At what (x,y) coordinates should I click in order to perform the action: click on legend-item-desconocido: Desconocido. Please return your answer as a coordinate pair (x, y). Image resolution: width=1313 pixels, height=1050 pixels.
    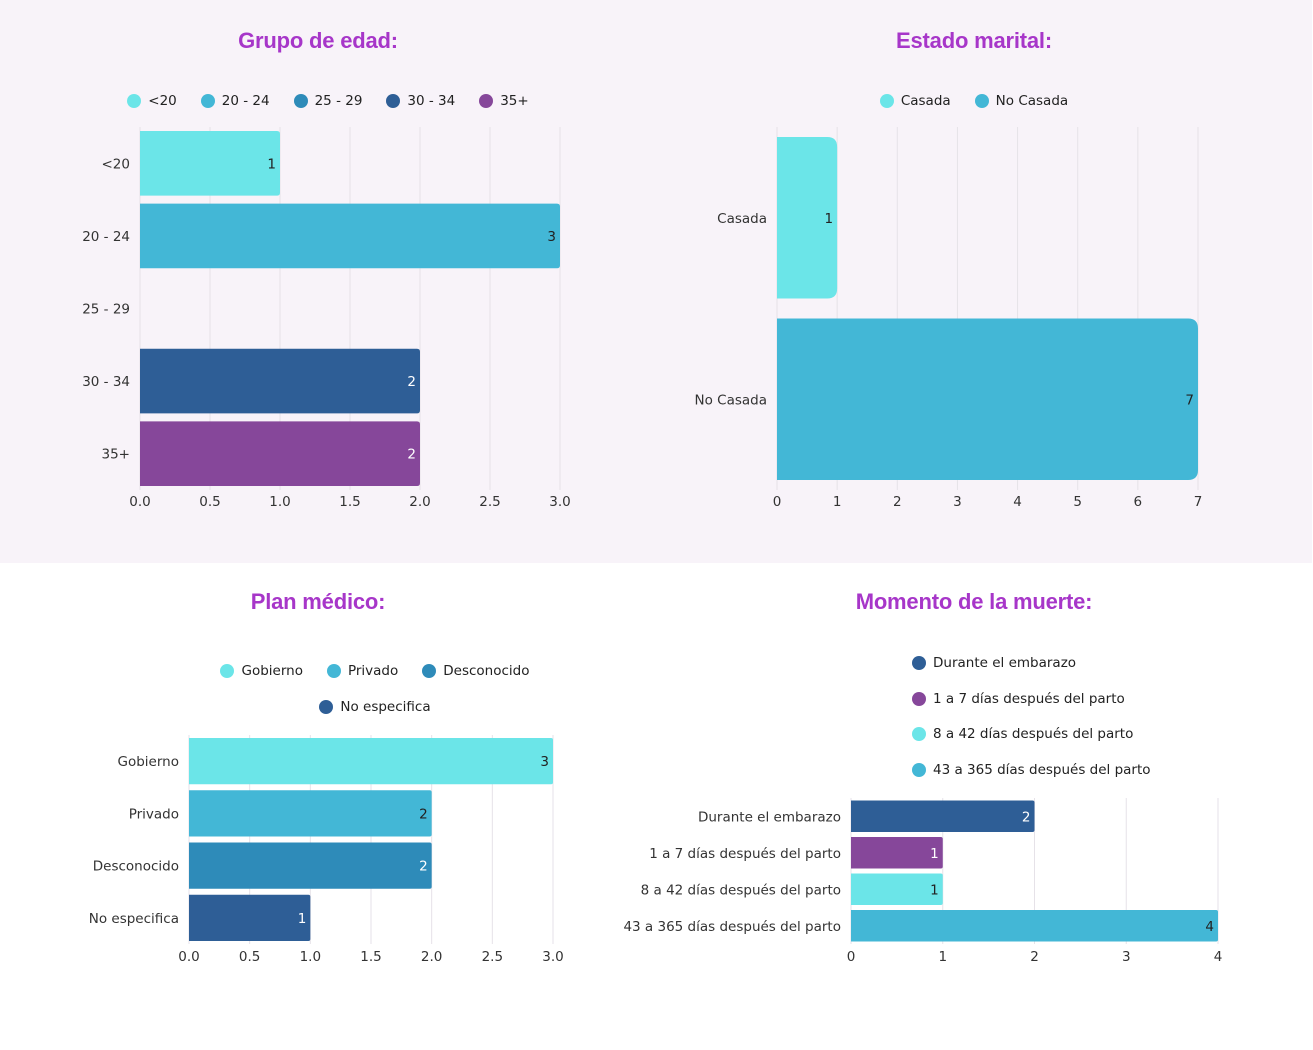
    Looking at the image, I should click on (476, 671).